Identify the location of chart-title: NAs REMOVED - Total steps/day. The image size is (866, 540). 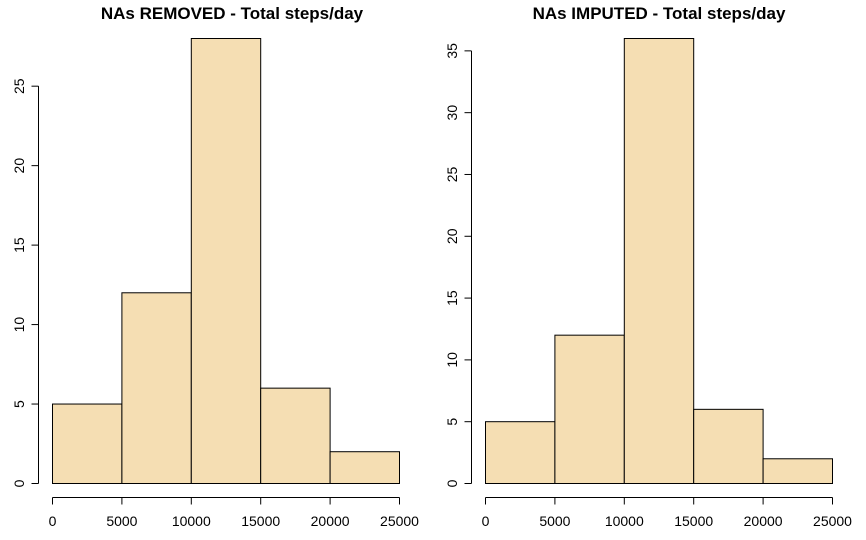
(232, 13).